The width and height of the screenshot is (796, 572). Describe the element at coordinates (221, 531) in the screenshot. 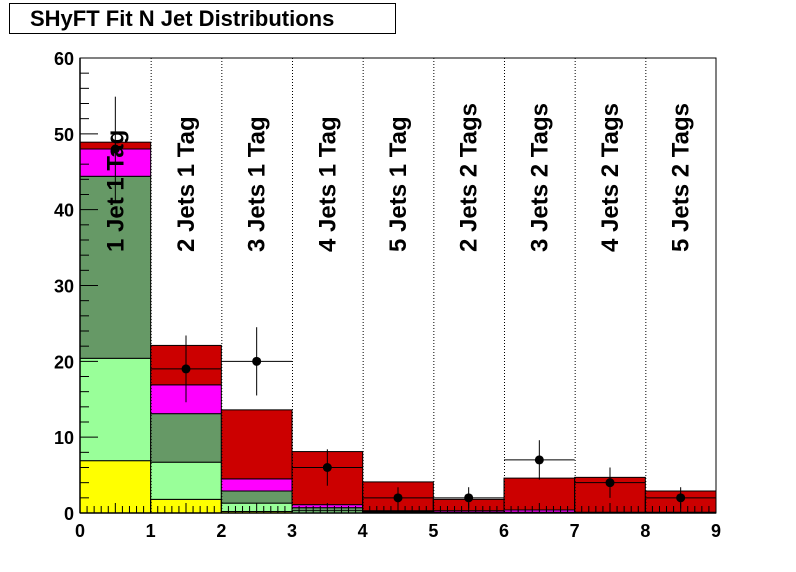

I see `x-tick-label-2: 2` at that location.